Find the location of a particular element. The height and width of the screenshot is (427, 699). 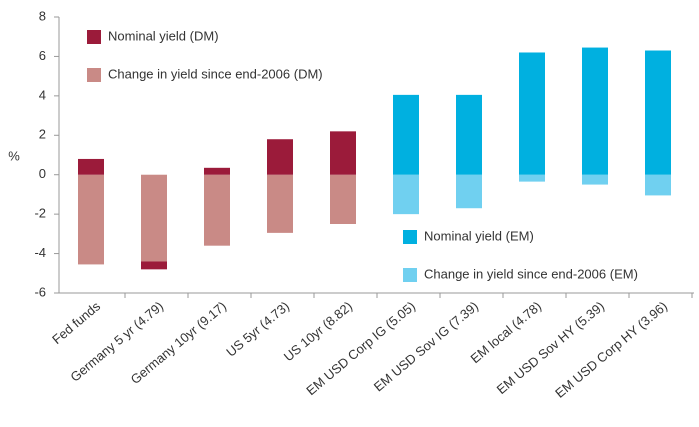

x-tick-label: US 5yr (4.73) is located at coordinates (257, 328).